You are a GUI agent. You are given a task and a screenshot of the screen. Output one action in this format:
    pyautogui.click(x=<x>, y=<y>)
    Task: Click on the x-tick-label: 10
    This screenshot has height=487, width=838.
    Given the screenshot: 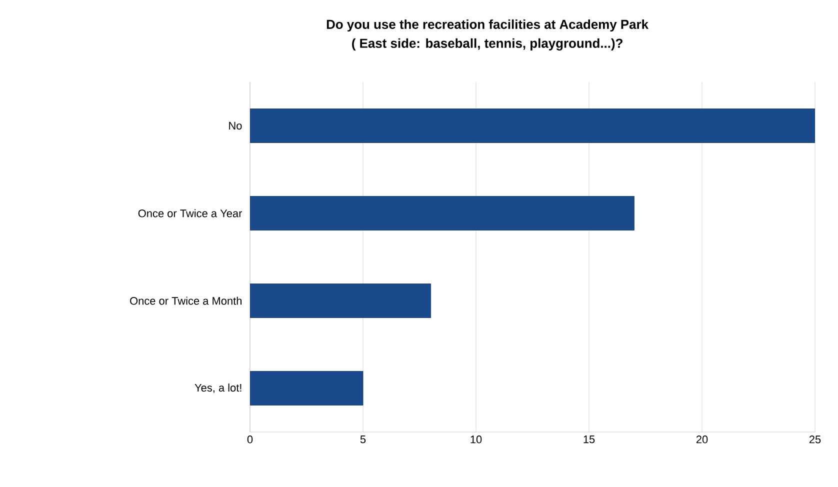 What is the action you would take?
    pyautogui.click(x=476, y=440)
    